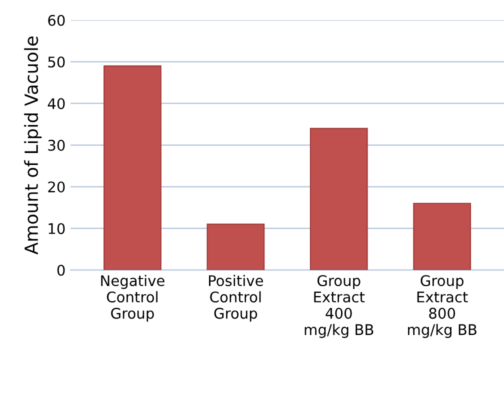 This screenshot has width=504, height=403. What do you see at coordinates (442, 306) in the screenshot?
I see `x-tick-label: Group Extract 800 mg/kg BB` at bounding box center [442, 306].